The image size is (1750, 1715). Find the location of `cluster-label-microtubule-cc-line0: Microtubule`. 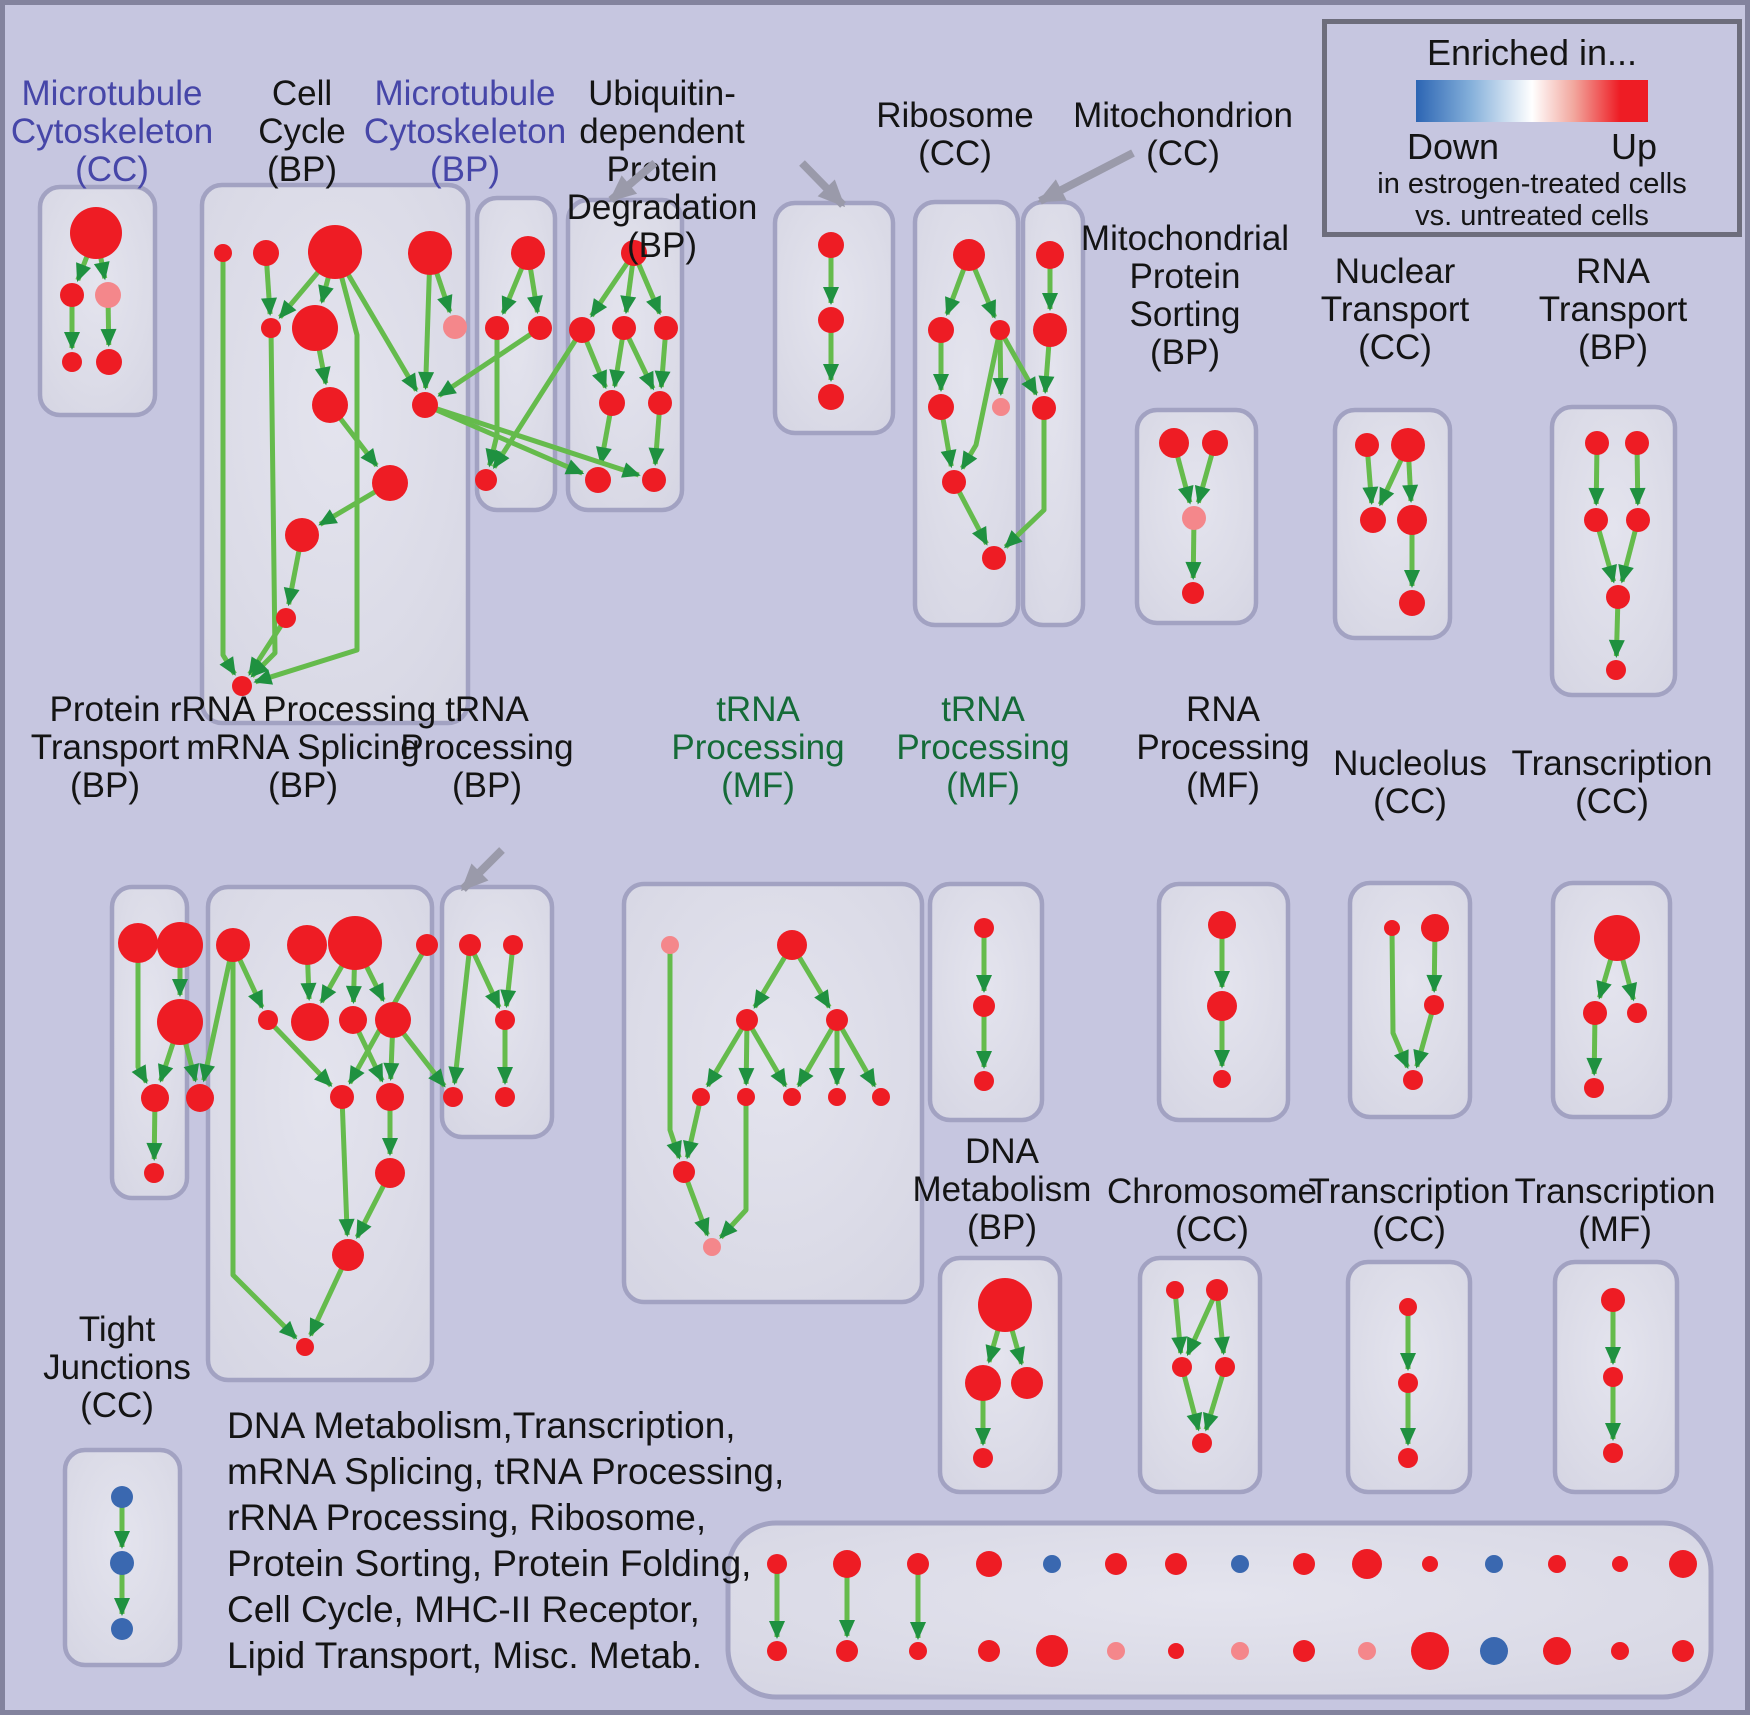

cluster-label-microtubule-cc-line0: Microtubule is located at coordinates (112, 93).